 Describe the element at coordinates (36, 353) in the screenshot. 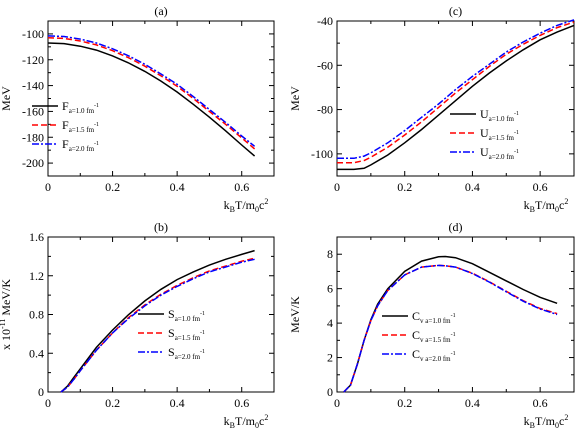

I see `panel-b-ytick-label: 0.4` at that location.